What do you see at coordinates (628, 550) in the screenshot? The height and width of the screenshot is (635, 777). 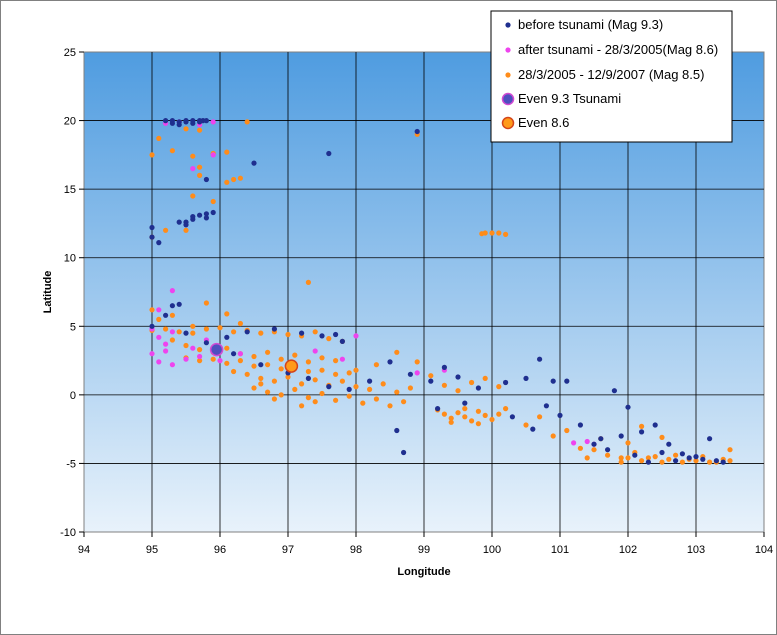 I see `x-tick-label: 102` at bounding box center [628, 550].